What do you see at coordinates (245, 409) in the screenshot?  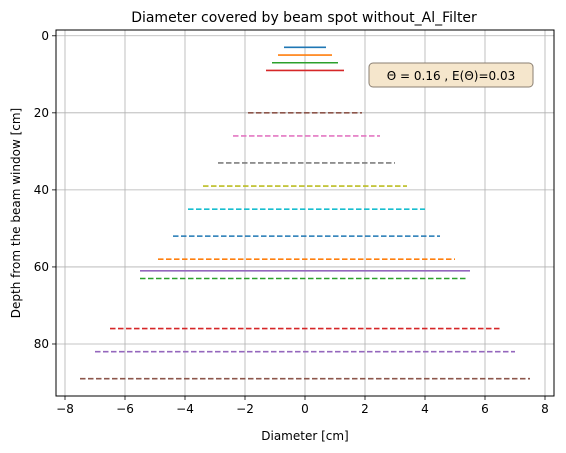 I see `x-tick-label: −2` at bounding box center [245, 409].